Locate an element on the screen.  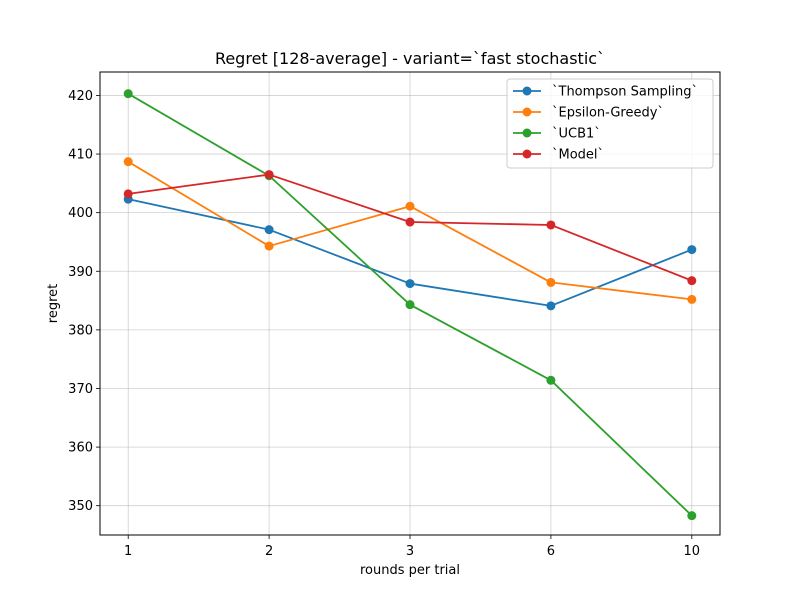
x-tick-label: 6 is located at coordinates (551, 551).